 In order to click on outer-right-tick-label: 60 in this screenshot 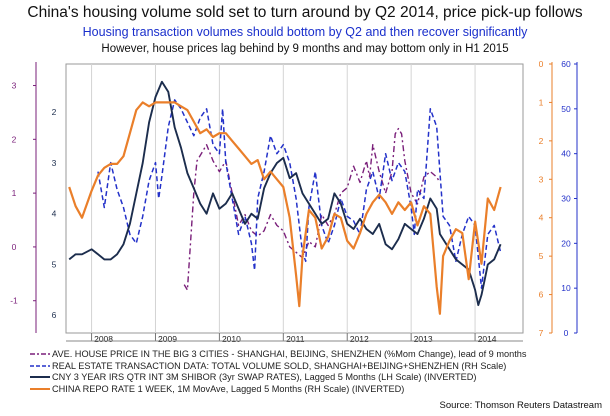, I will do `click(566, 64)`.